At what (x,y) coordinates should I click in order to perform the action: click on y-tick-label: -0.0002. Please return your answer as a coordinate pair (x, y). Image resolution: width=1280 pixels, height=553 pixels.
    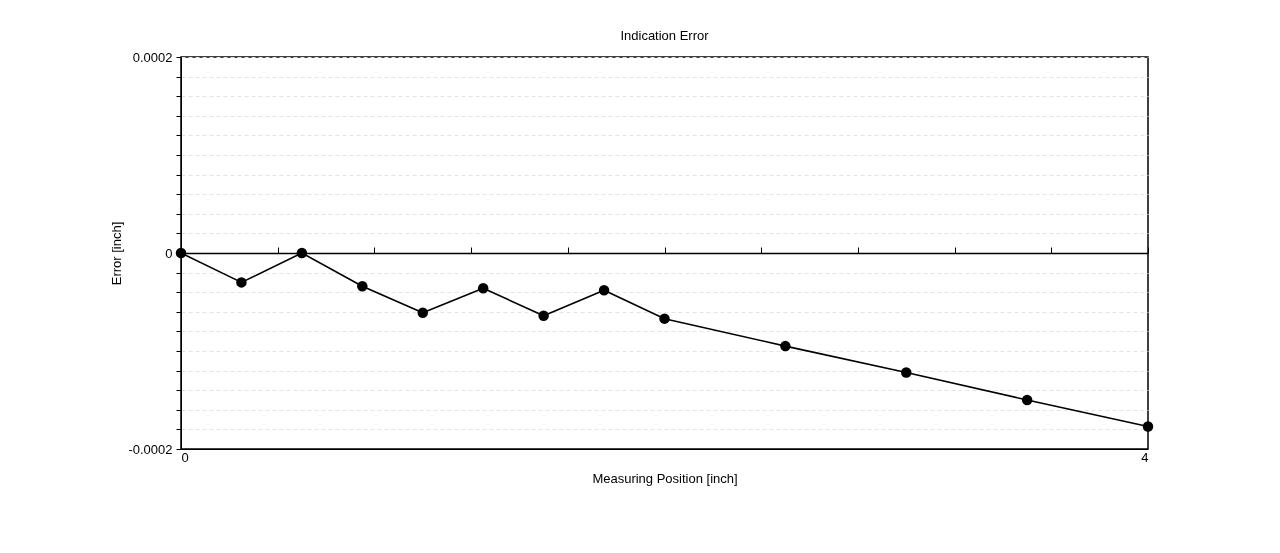
    Looking at the image, I should click on (150, 449).